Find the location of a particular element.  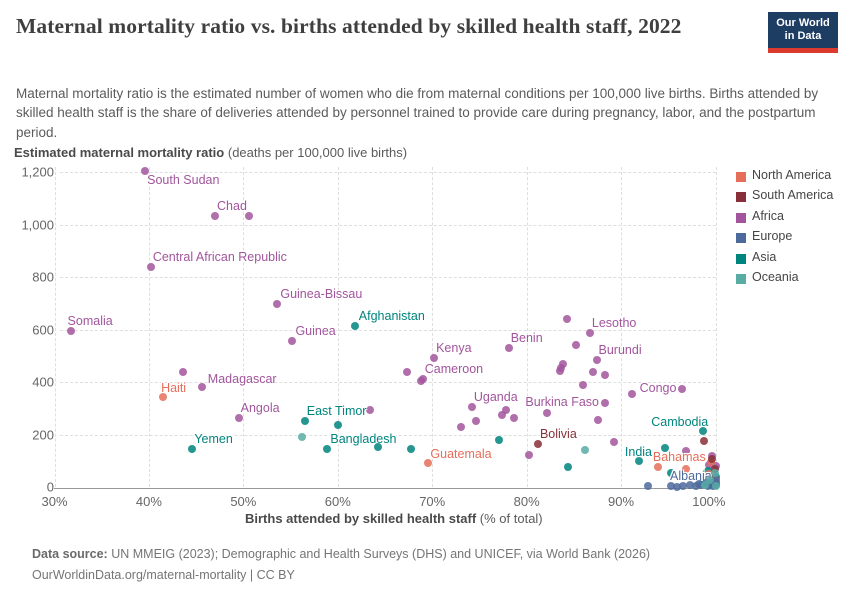

data-point-label: Somalia is located at coordinates (90, 321).